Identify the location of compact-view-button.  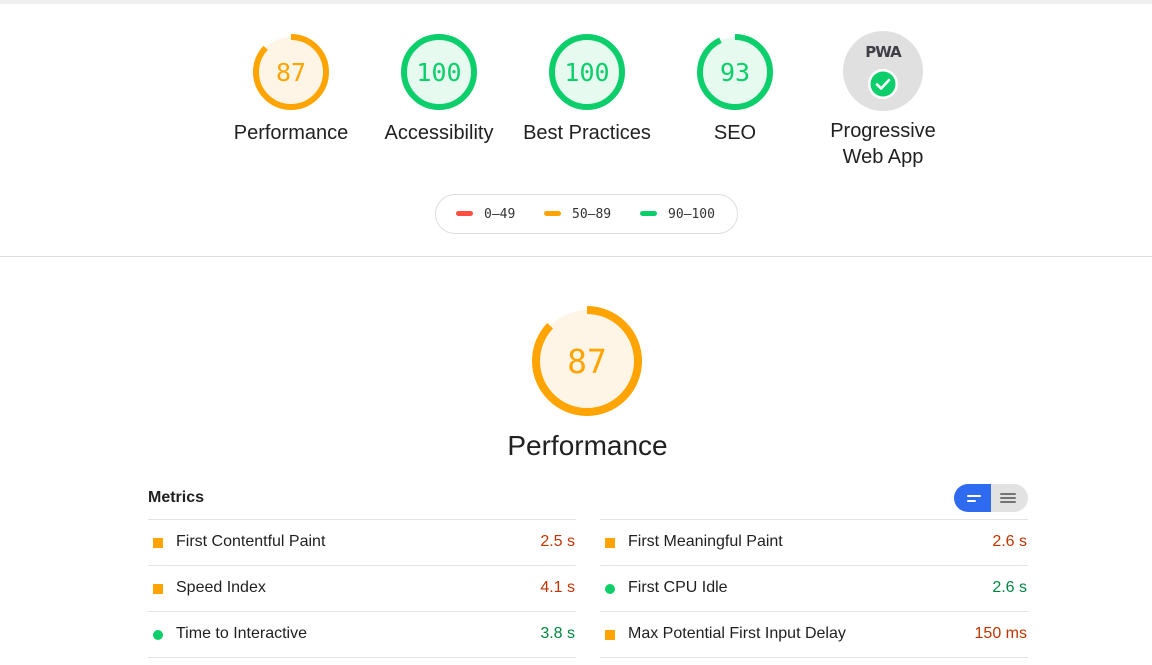
(972, 498).